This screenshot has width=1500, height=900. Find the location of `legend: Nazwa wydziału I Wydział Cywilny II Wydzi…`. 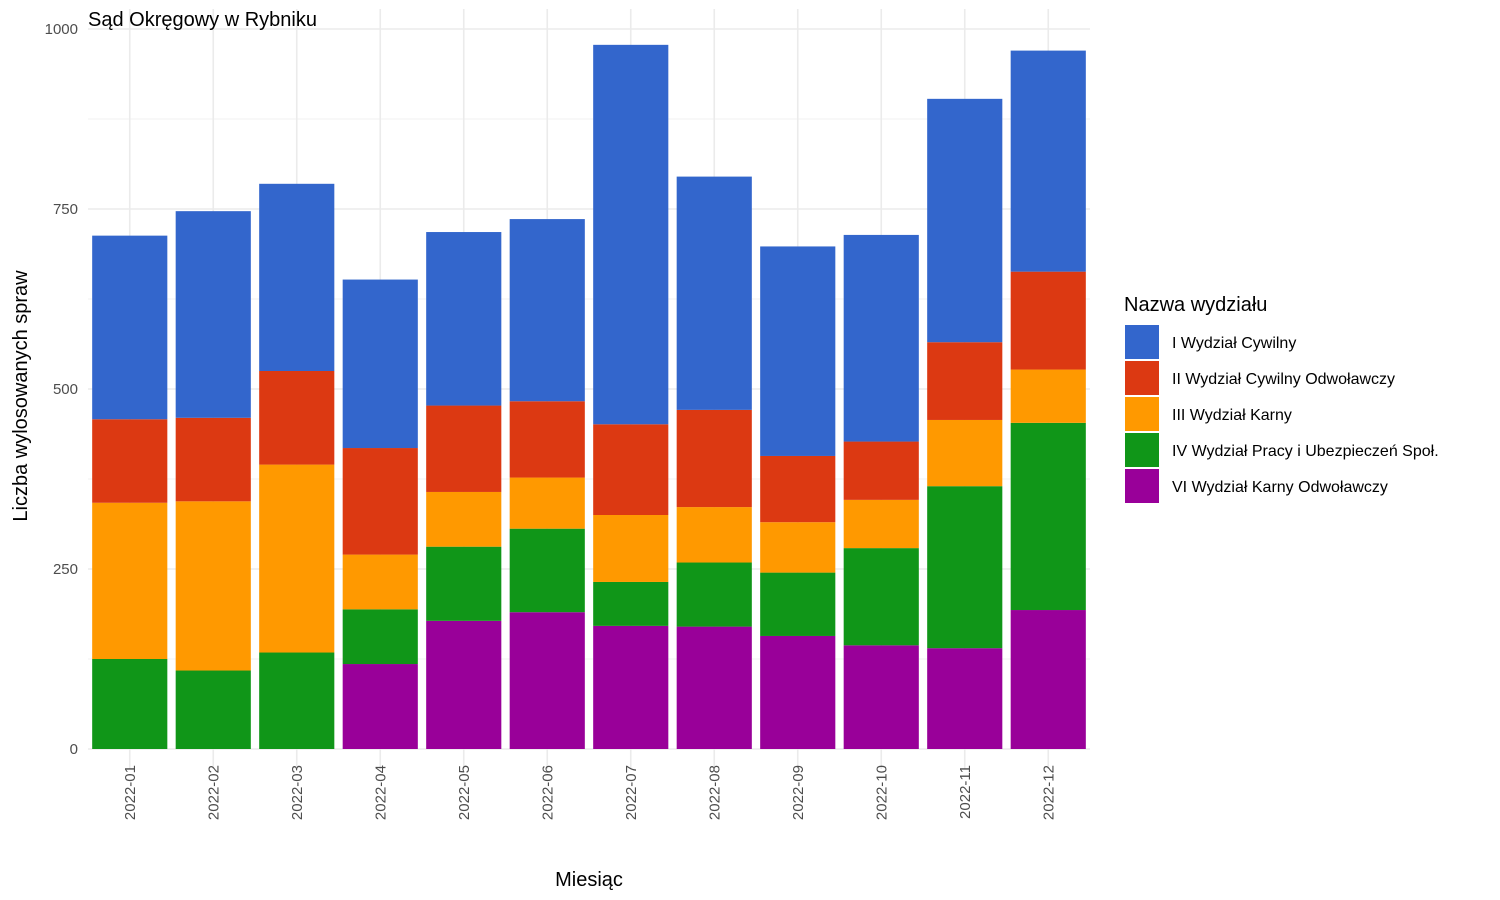

legend: Nazwa wydziału I Wydział Cywilny II Wydzi… is located at coordinates (1281, 398).